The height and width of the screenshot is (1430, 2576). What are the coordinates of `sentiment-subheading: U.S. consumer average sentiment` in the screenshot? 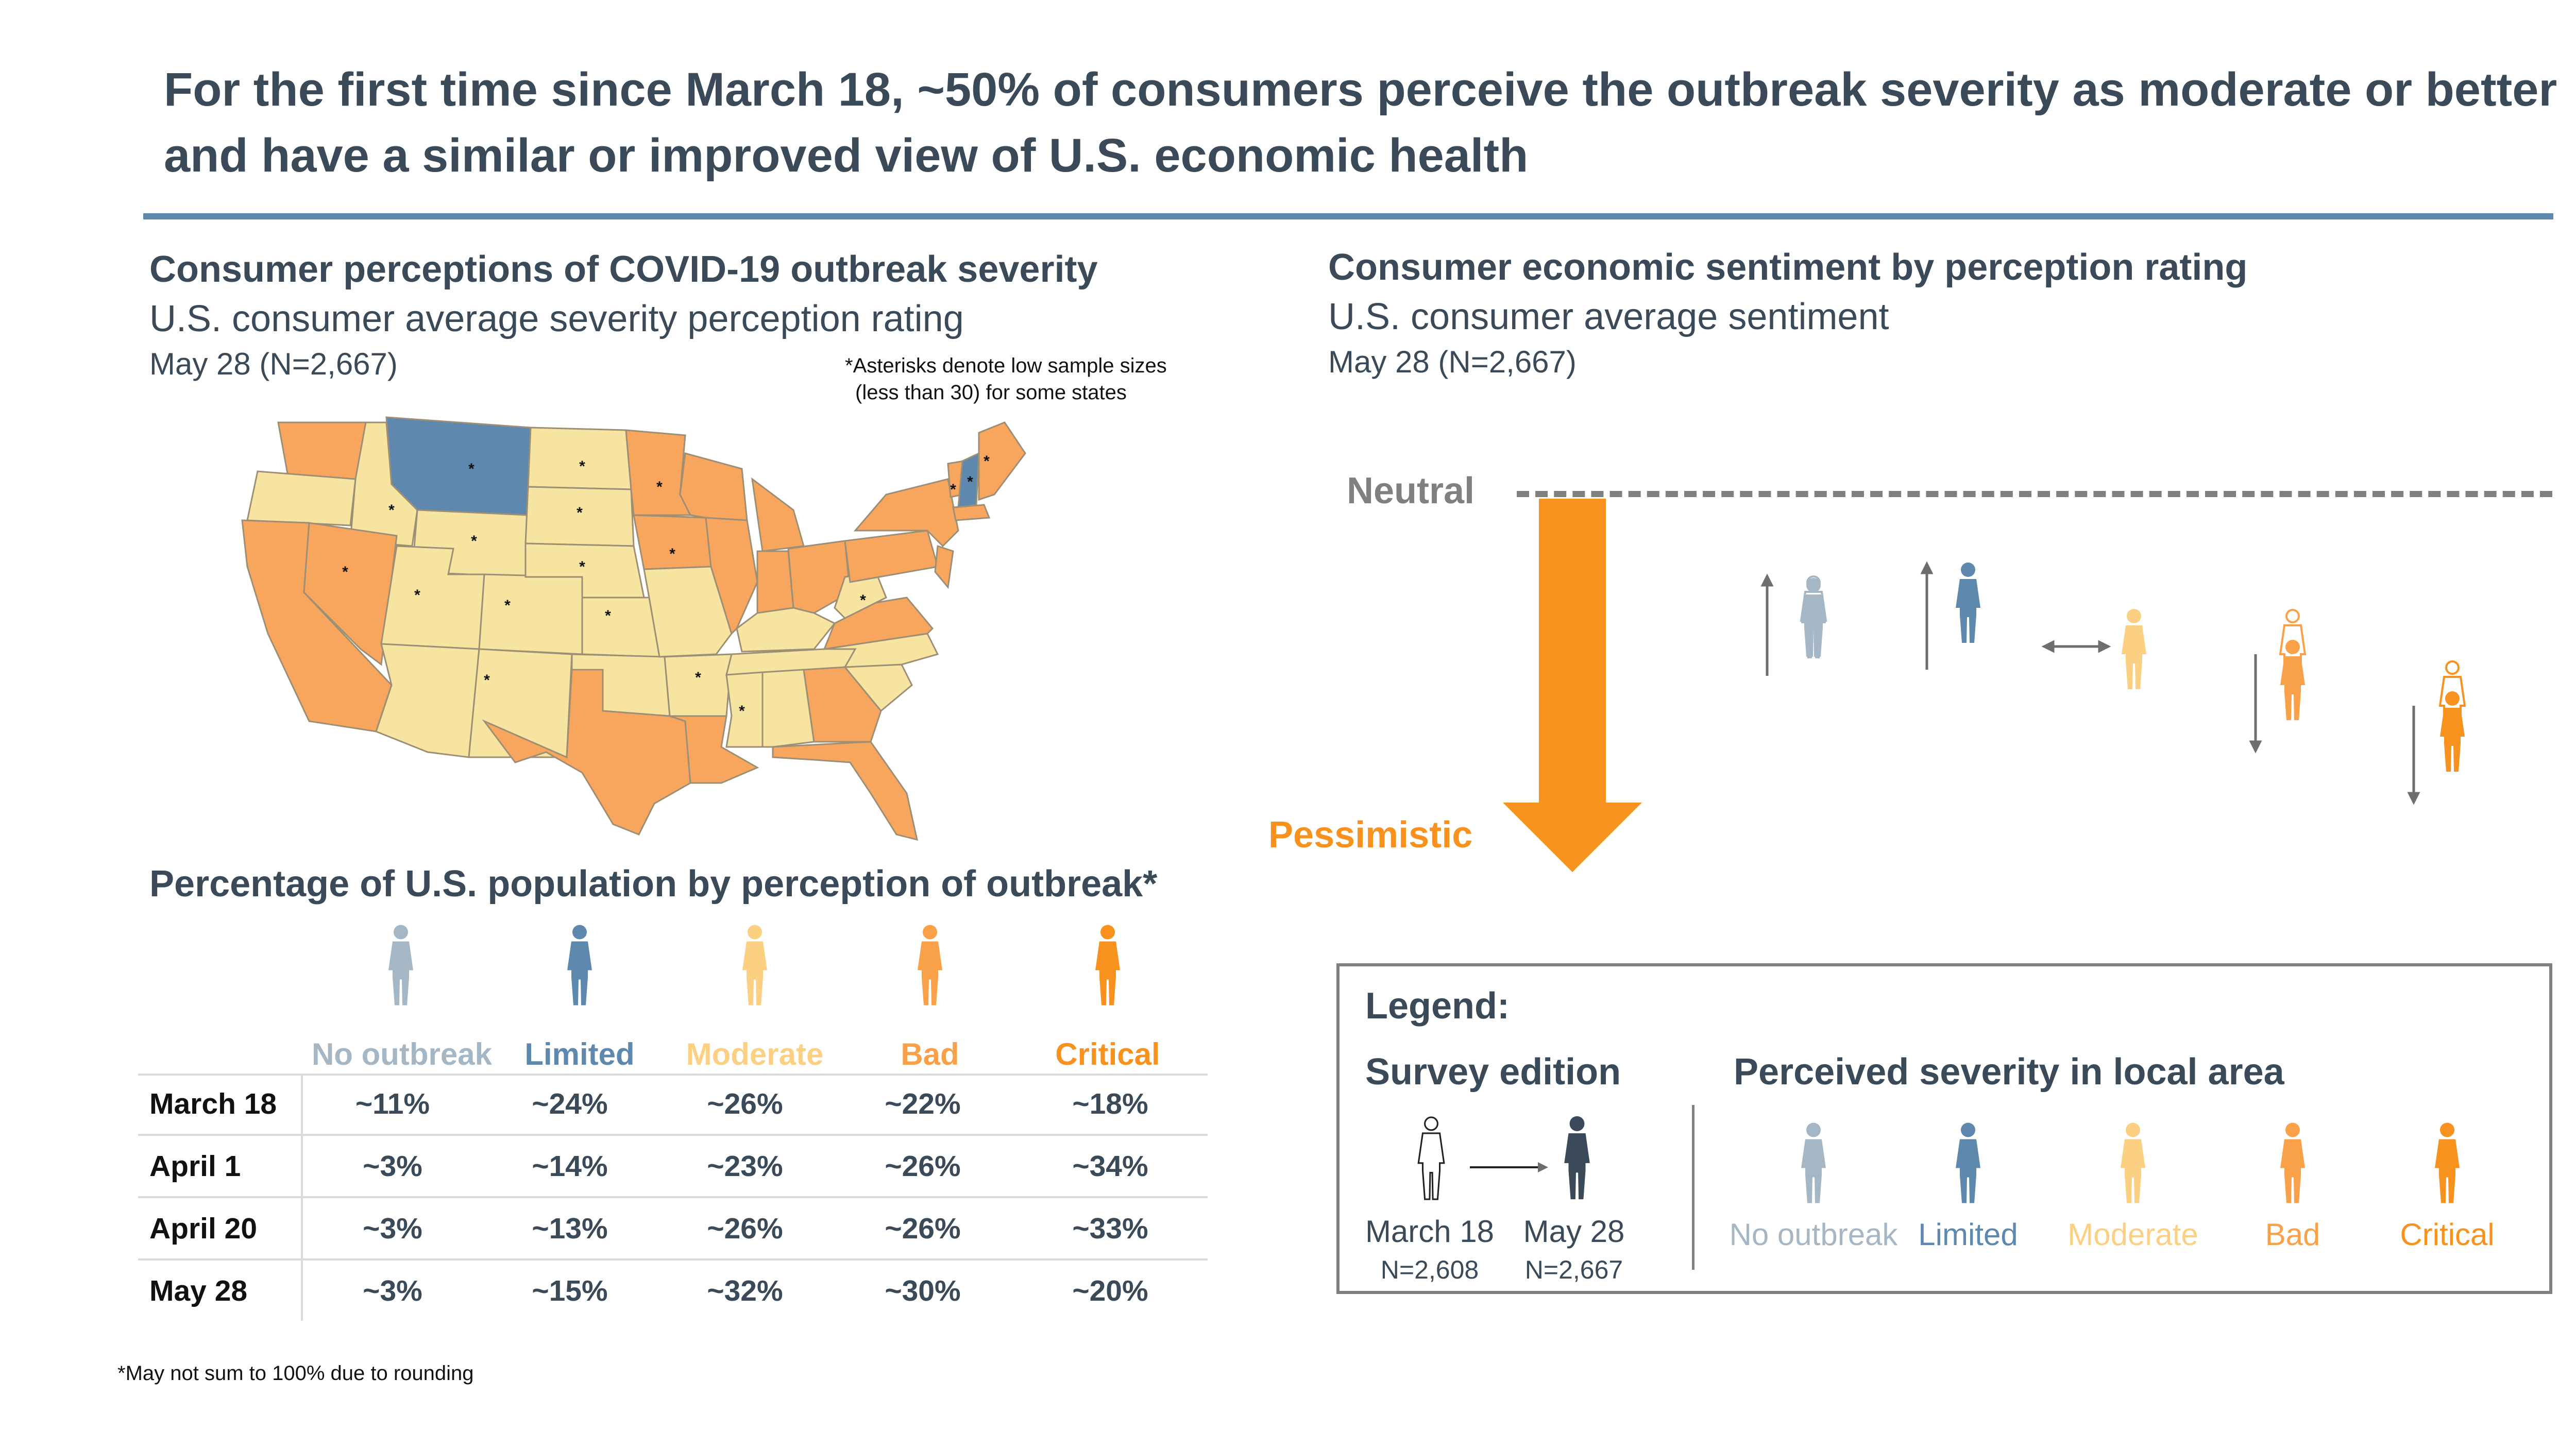 It's located at (1608, 316).